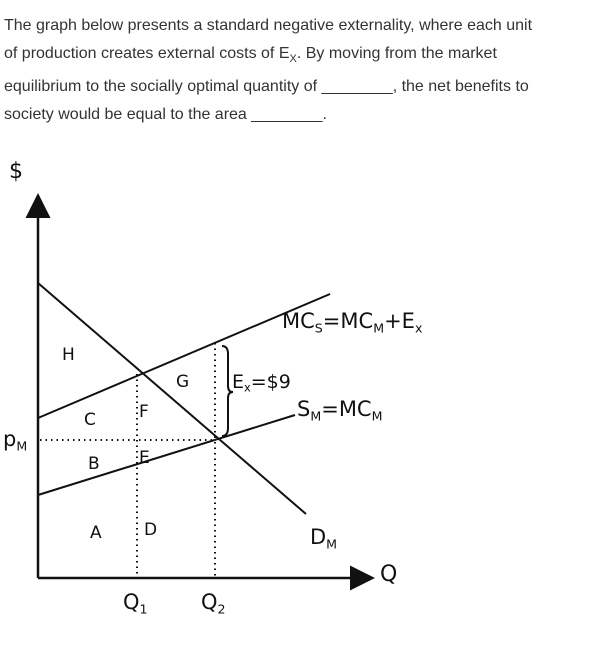 The image size is (597, 654). Describe the element at coordinates (166, 455) in the screenshot. I see `supply-curve` at that location.